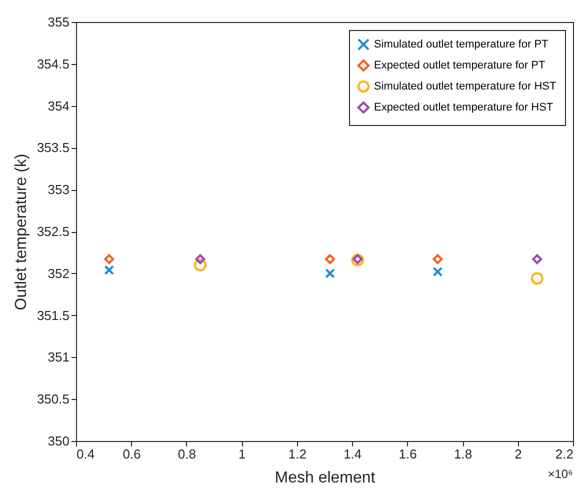 This screenshot has height=490, width=583. Describe the element at coordinates (242, 454) in the screenshot. I see `x-tick-label: 1` at that location.